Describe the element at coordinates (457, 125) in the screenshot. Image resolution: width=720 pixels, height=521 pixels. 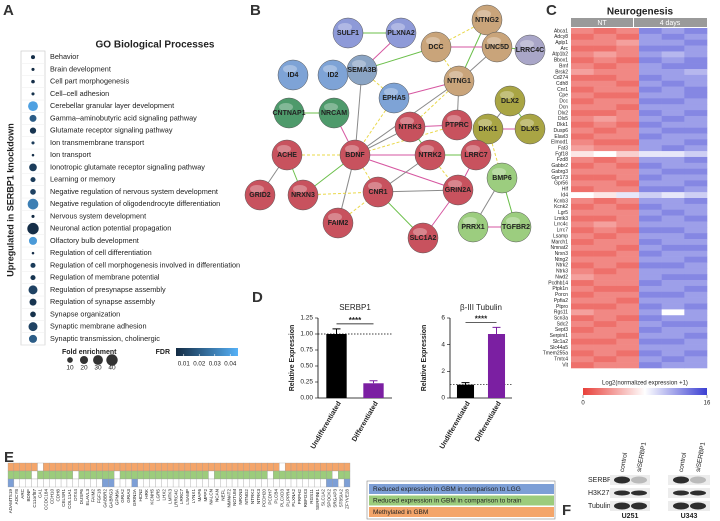
I see `node-label: PTPRC` at that location.